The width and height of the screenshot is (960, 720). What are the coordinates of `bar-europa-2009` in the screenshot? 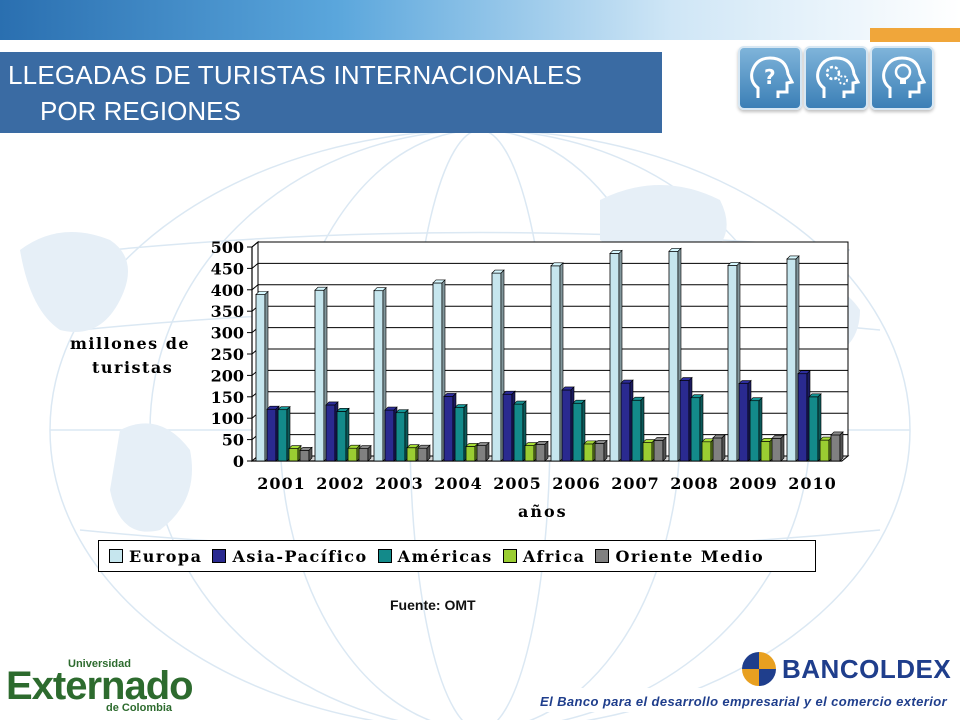 It's located at (732, 363).